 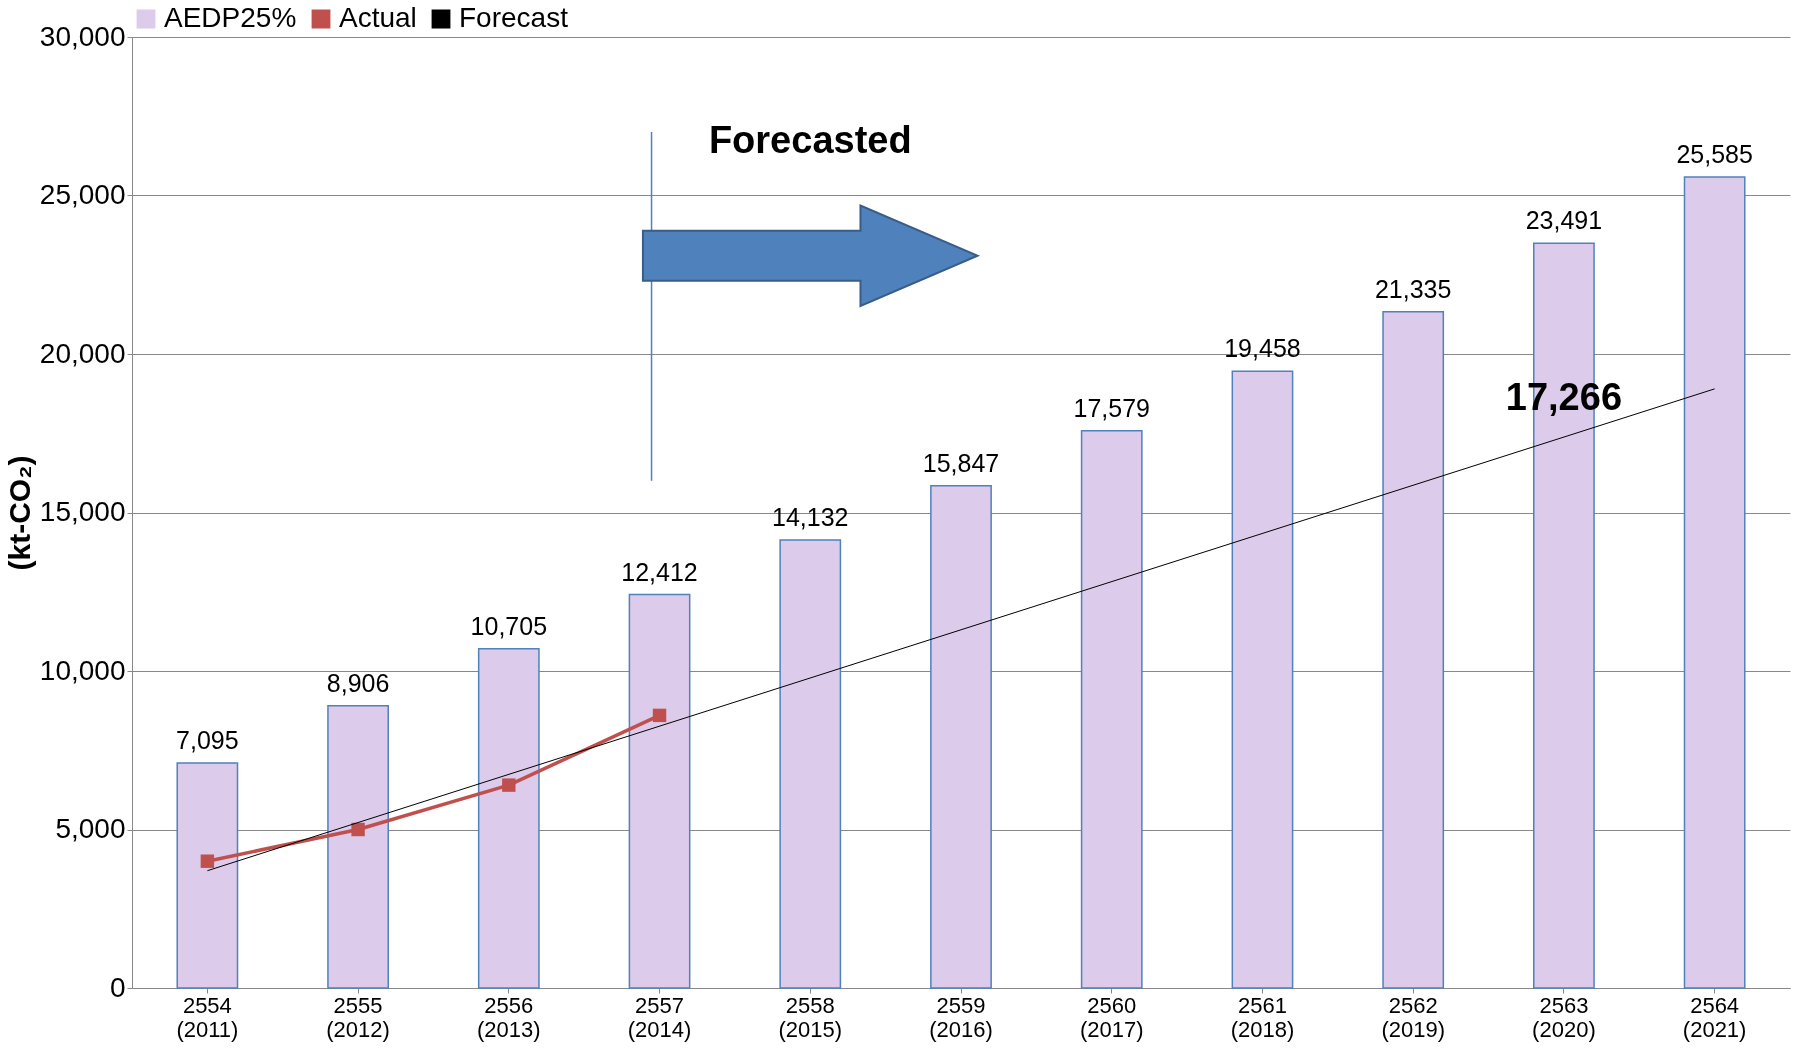 I want to click on y-tick-label: 5,000, so click(x=90, y=828).